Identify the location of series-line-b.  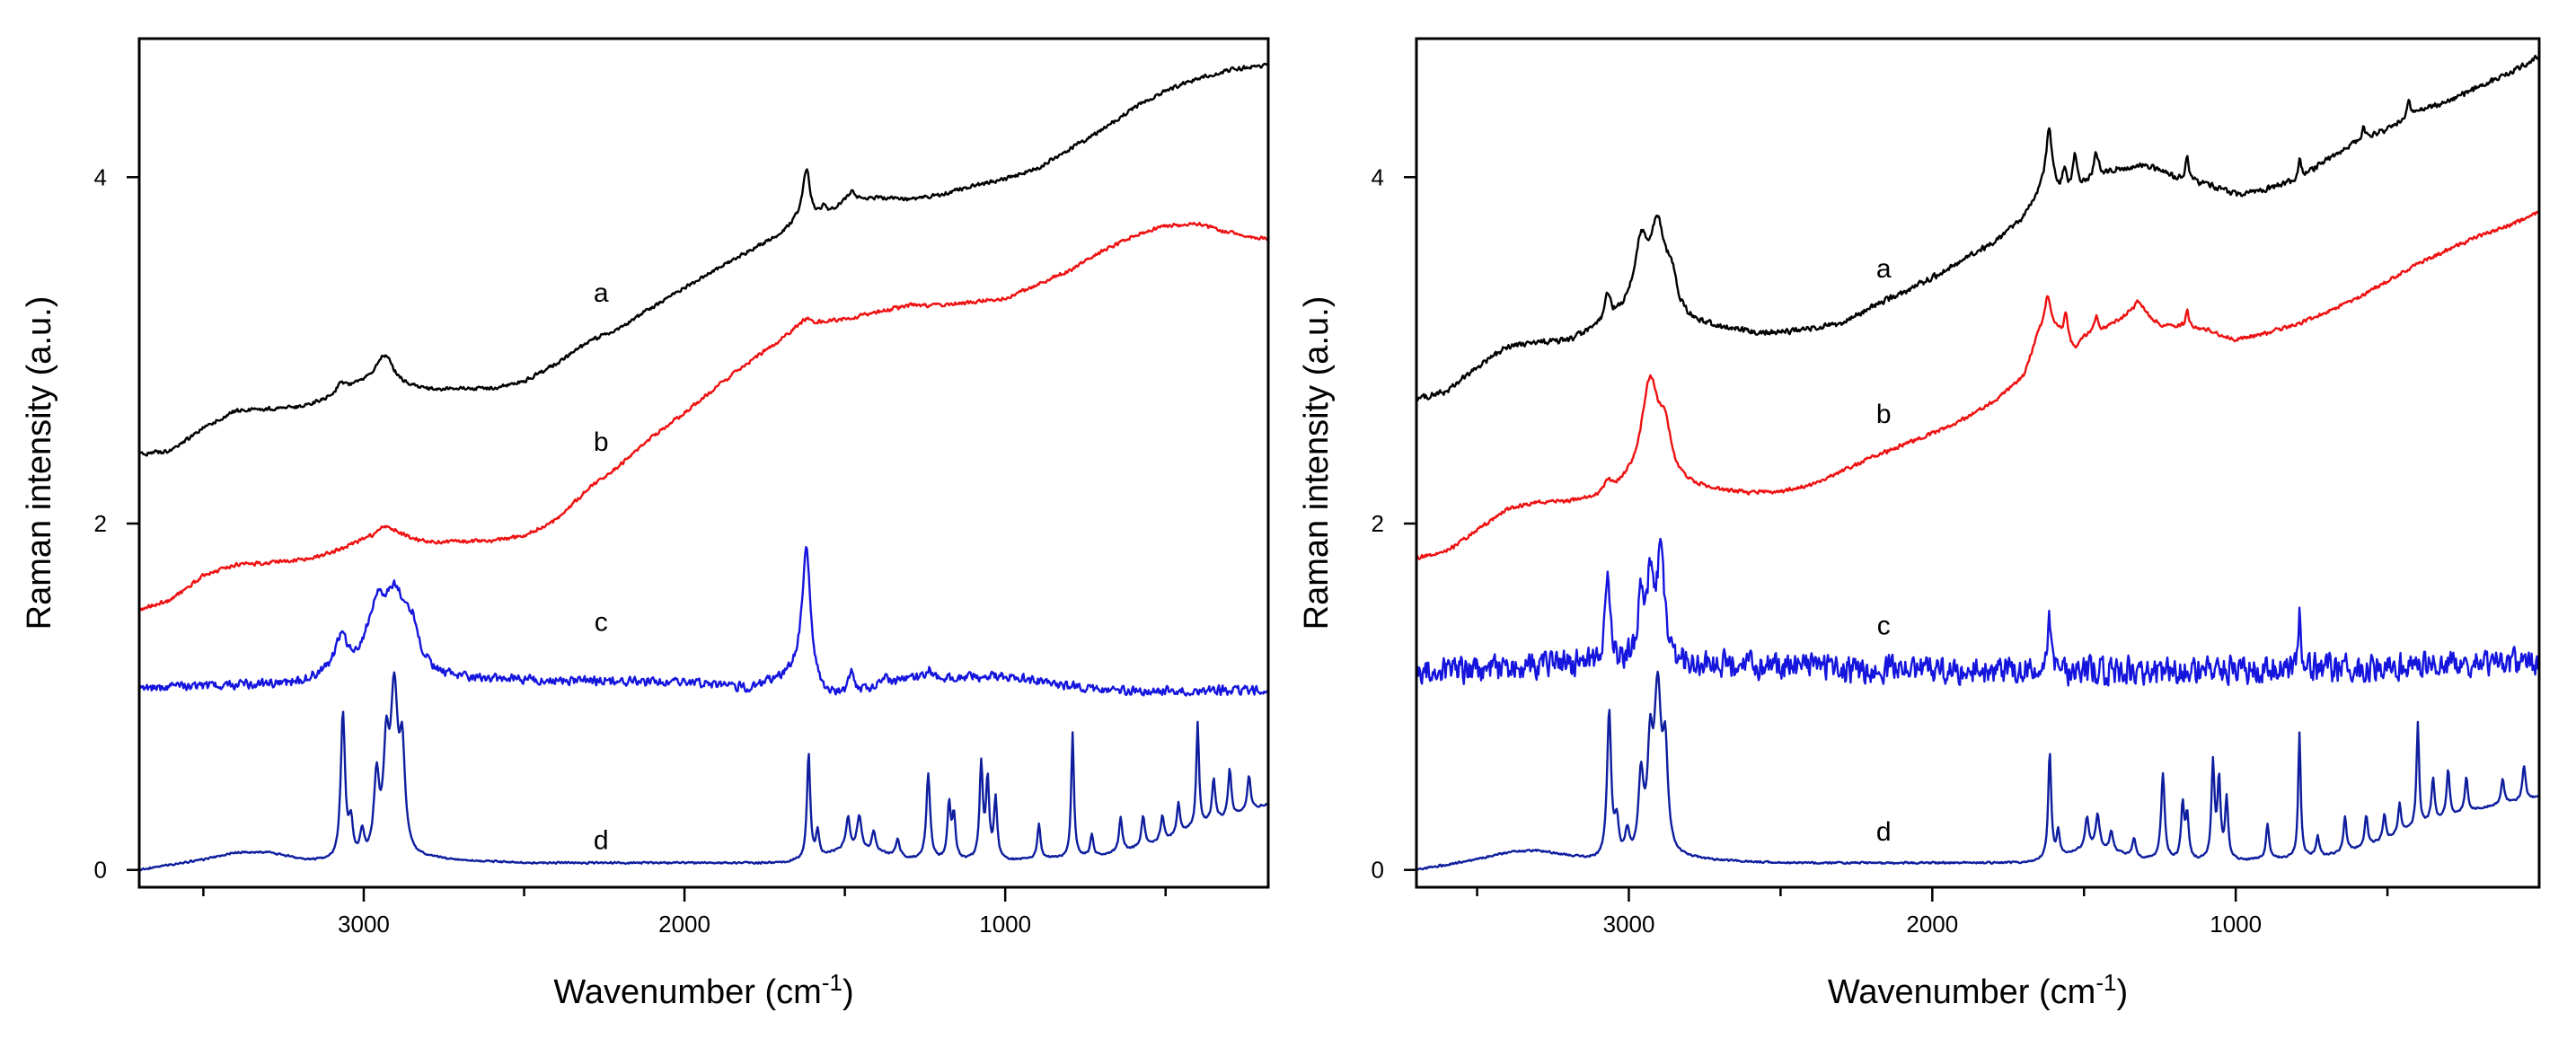
(1977, 384).